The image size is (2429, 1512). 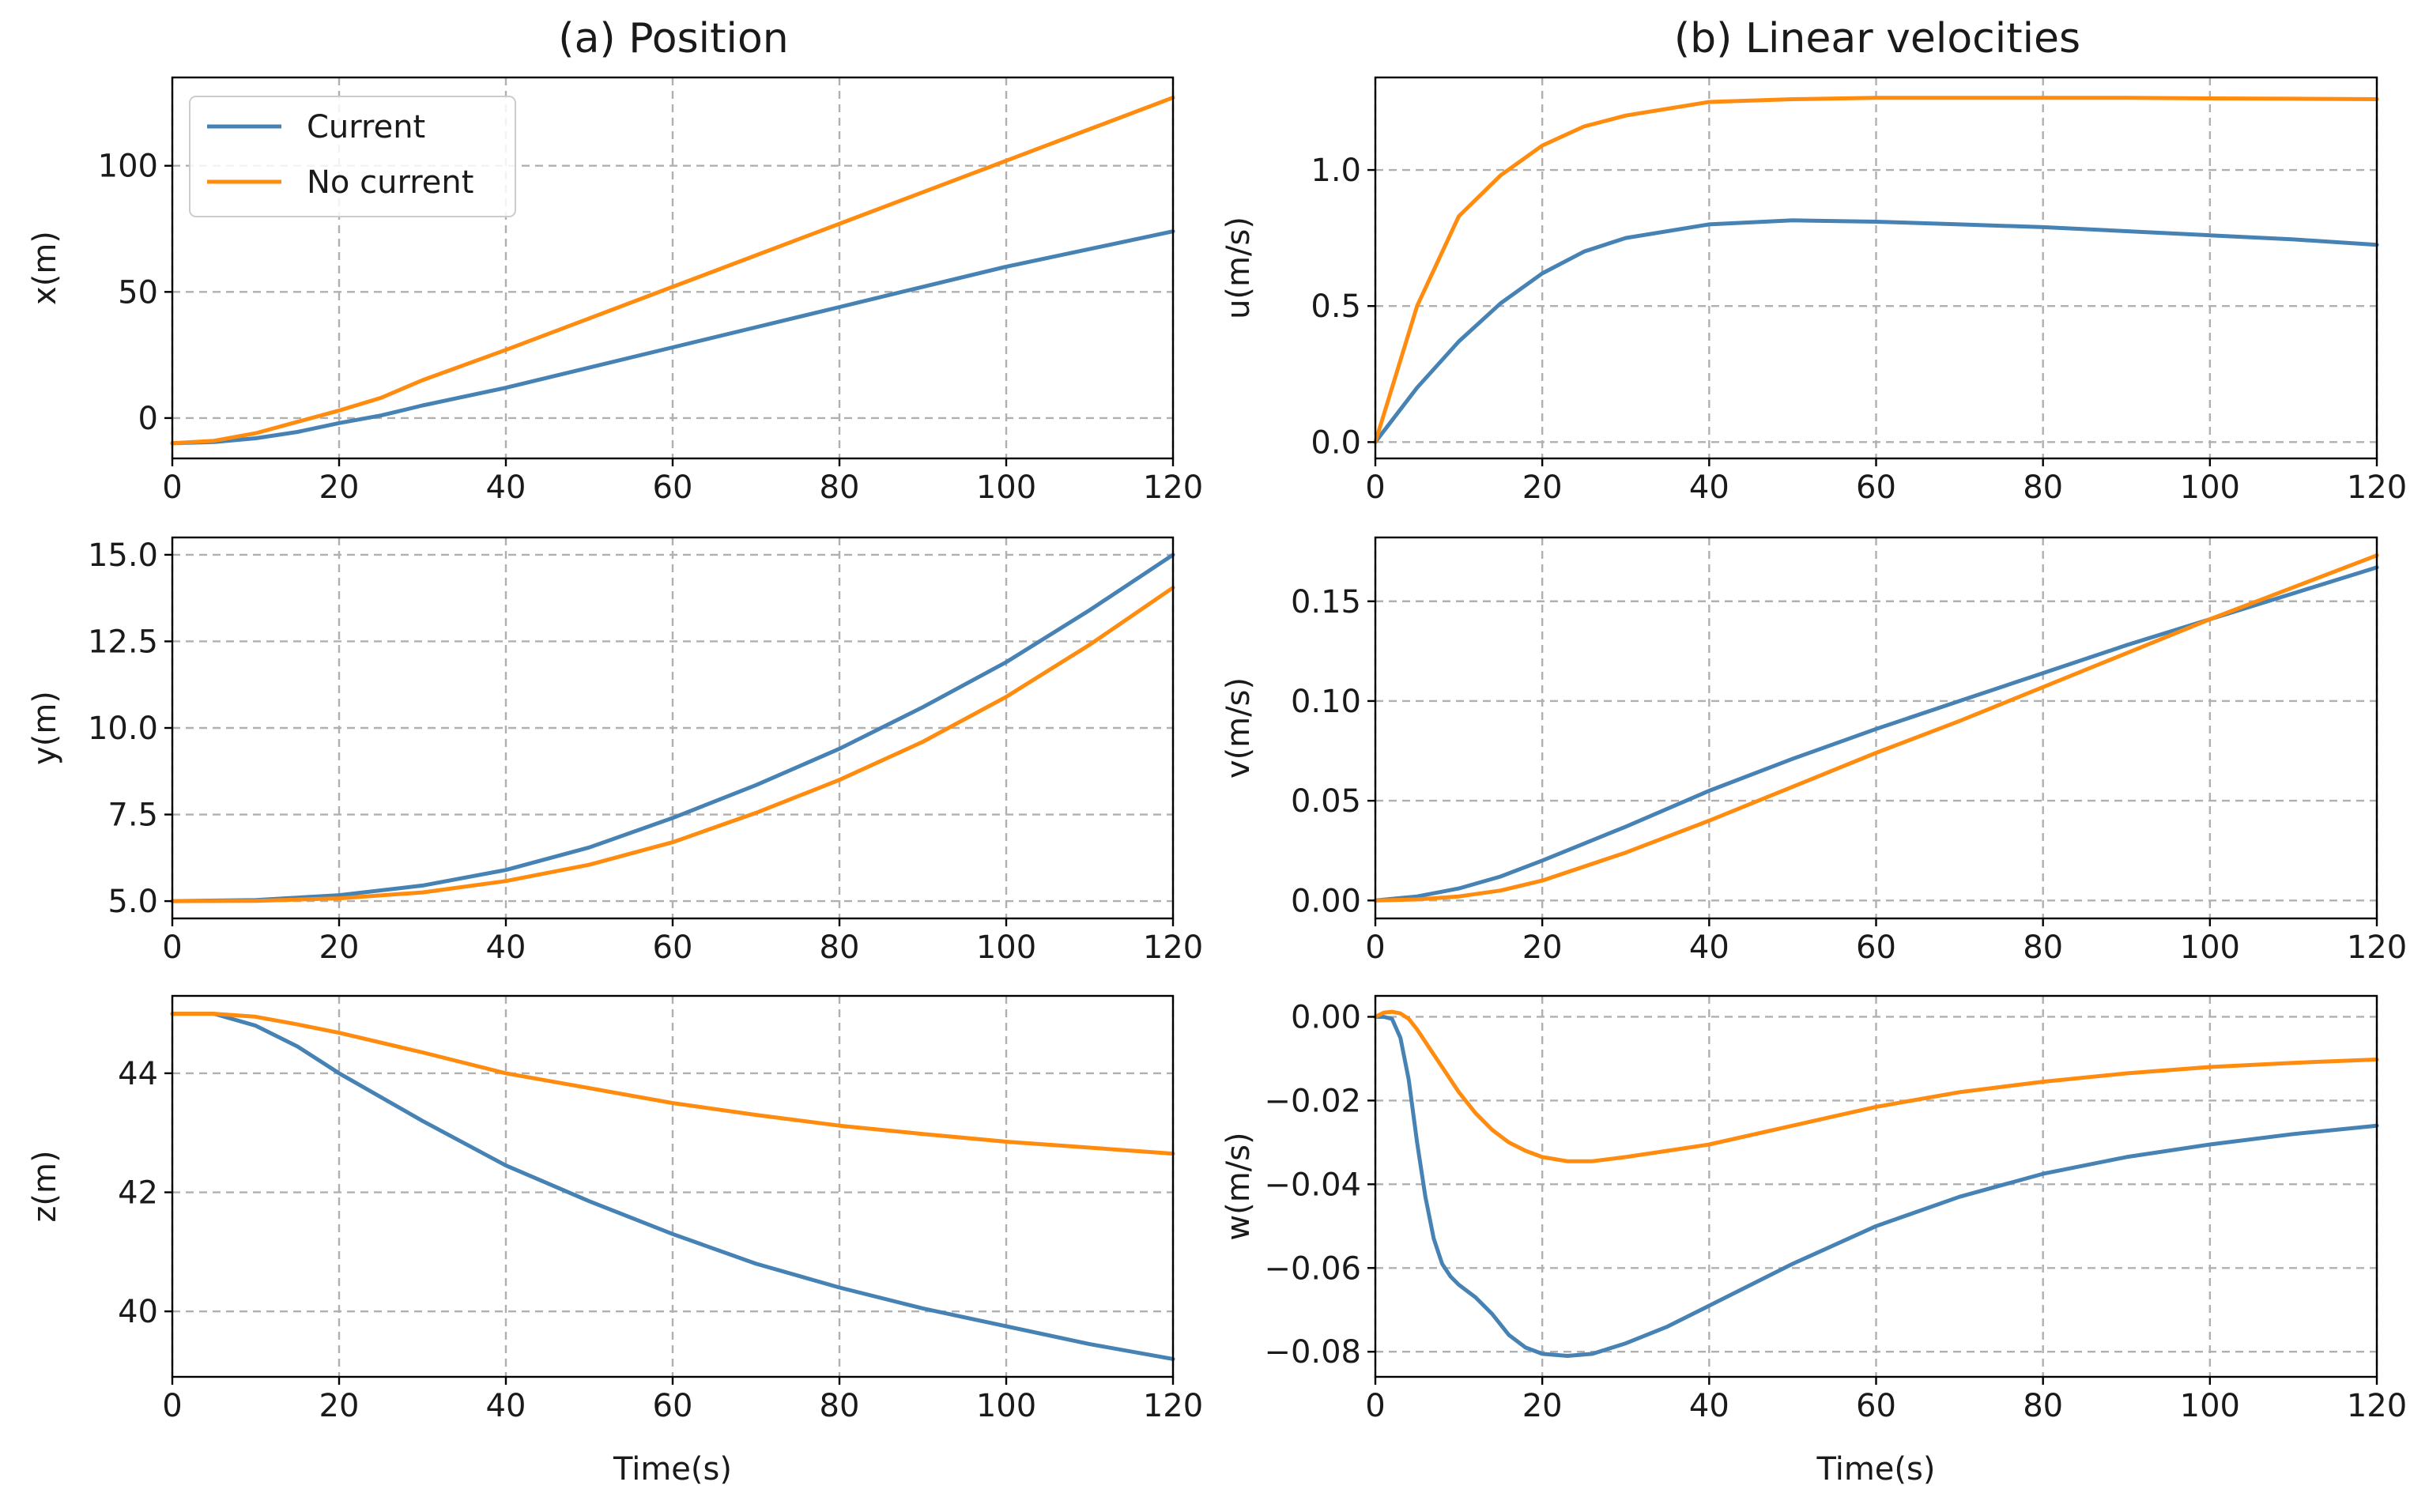 I want to click on y-tick-label: 0.10, so click(x=1326, y=702).